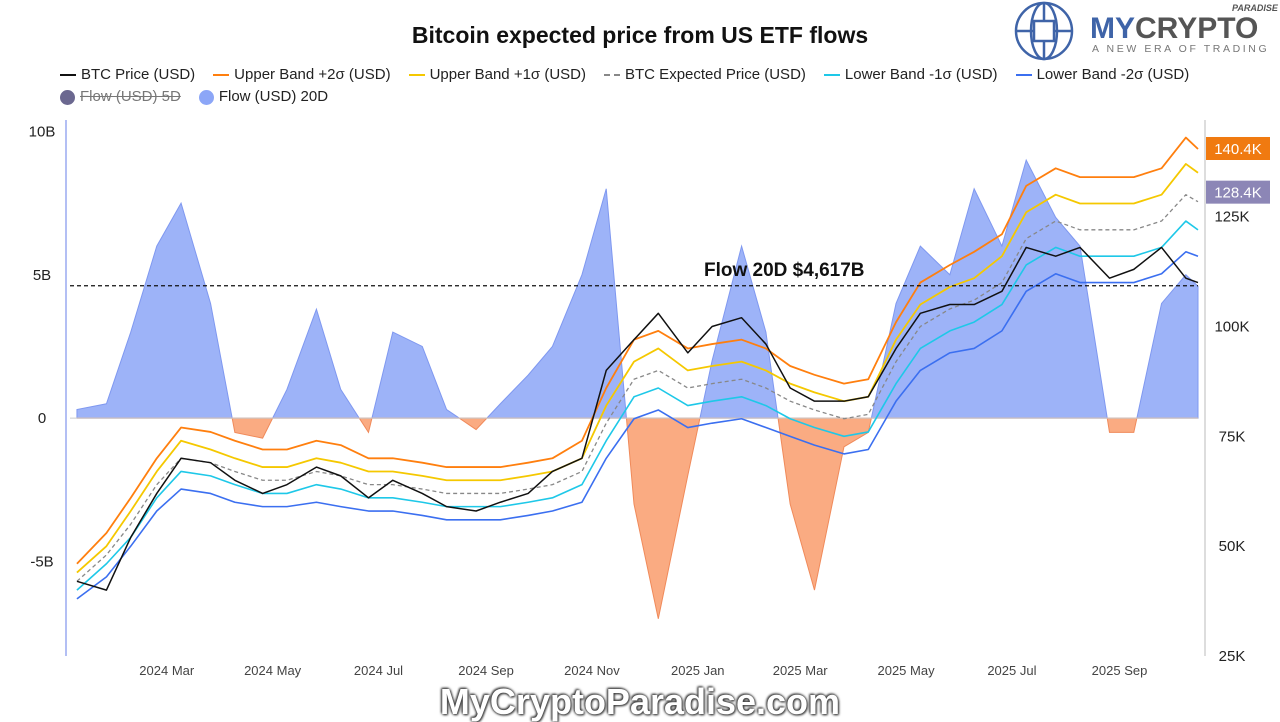 The height and width of the screenshot is (722, 1280). Describe the element at coordinates (1232, 546) in the screenshot. I see `right-tick-label: 50K` at that location.